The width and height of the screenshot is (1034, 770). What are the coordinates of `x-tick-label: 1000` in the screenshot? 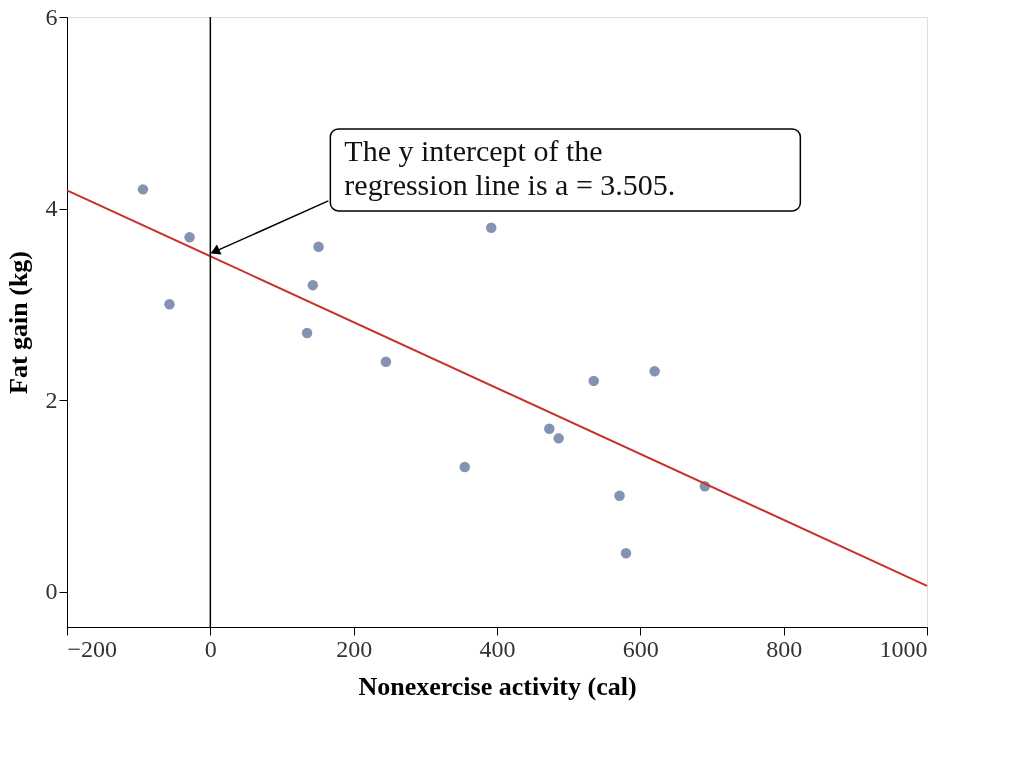 It's located at (903, 648).